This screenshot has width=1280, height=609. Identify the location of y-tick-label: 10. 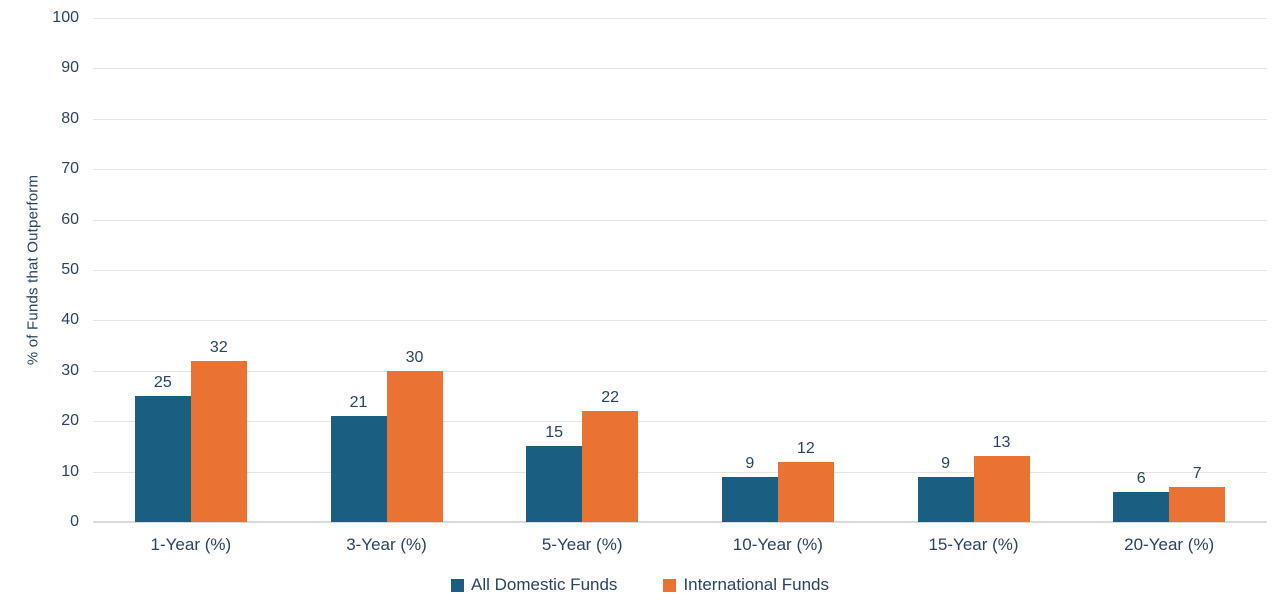
(70, 471).